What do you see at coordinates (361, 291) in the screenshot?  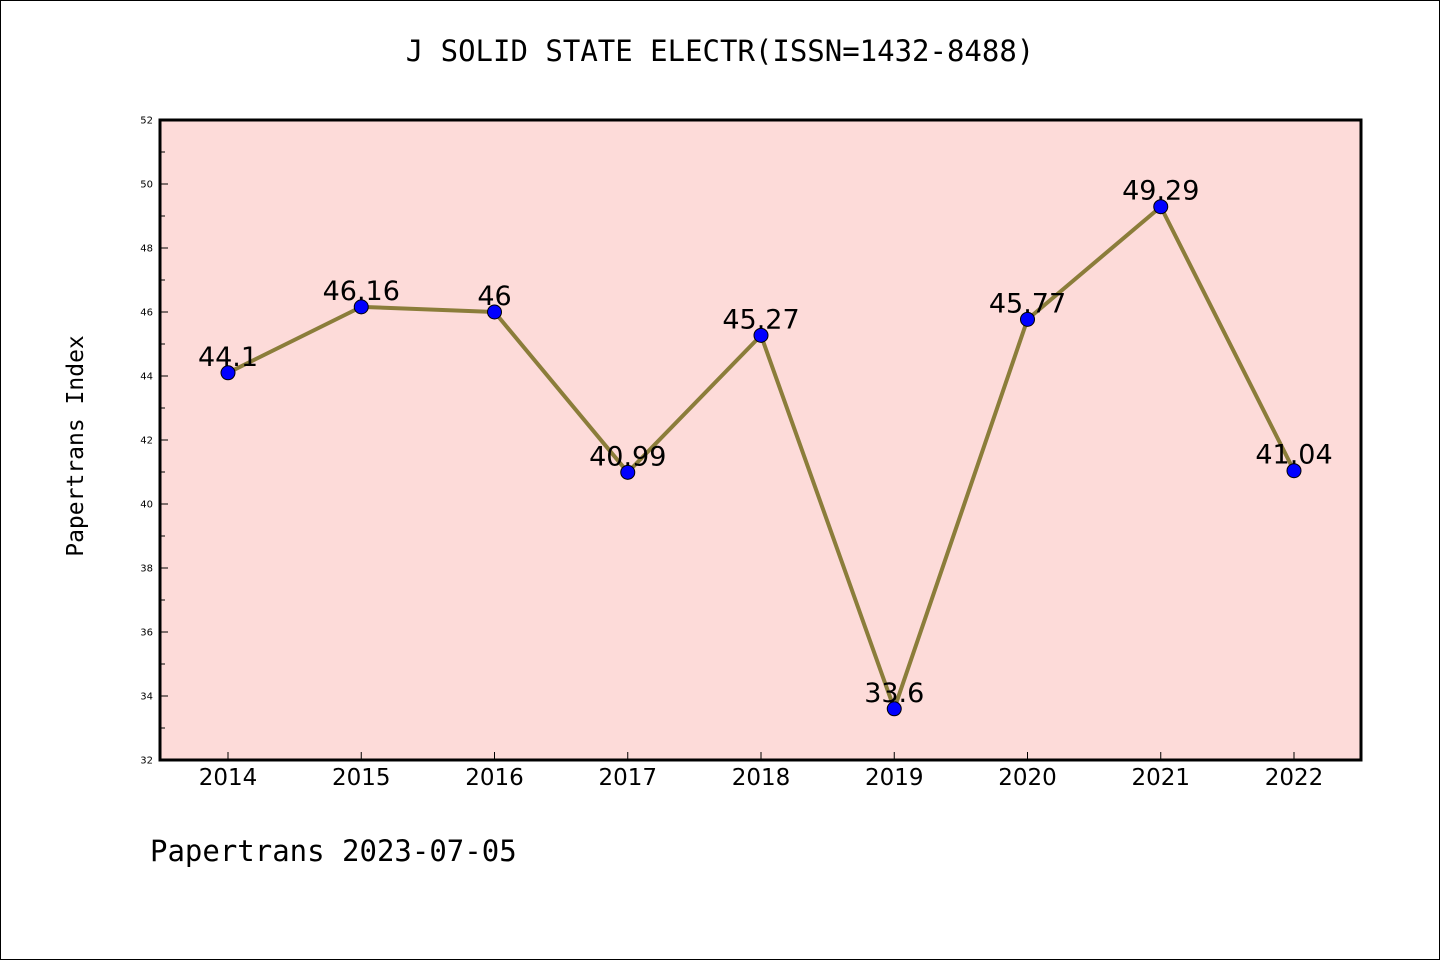 I see `data-label: 46.16` at bounding box center [361, 291].